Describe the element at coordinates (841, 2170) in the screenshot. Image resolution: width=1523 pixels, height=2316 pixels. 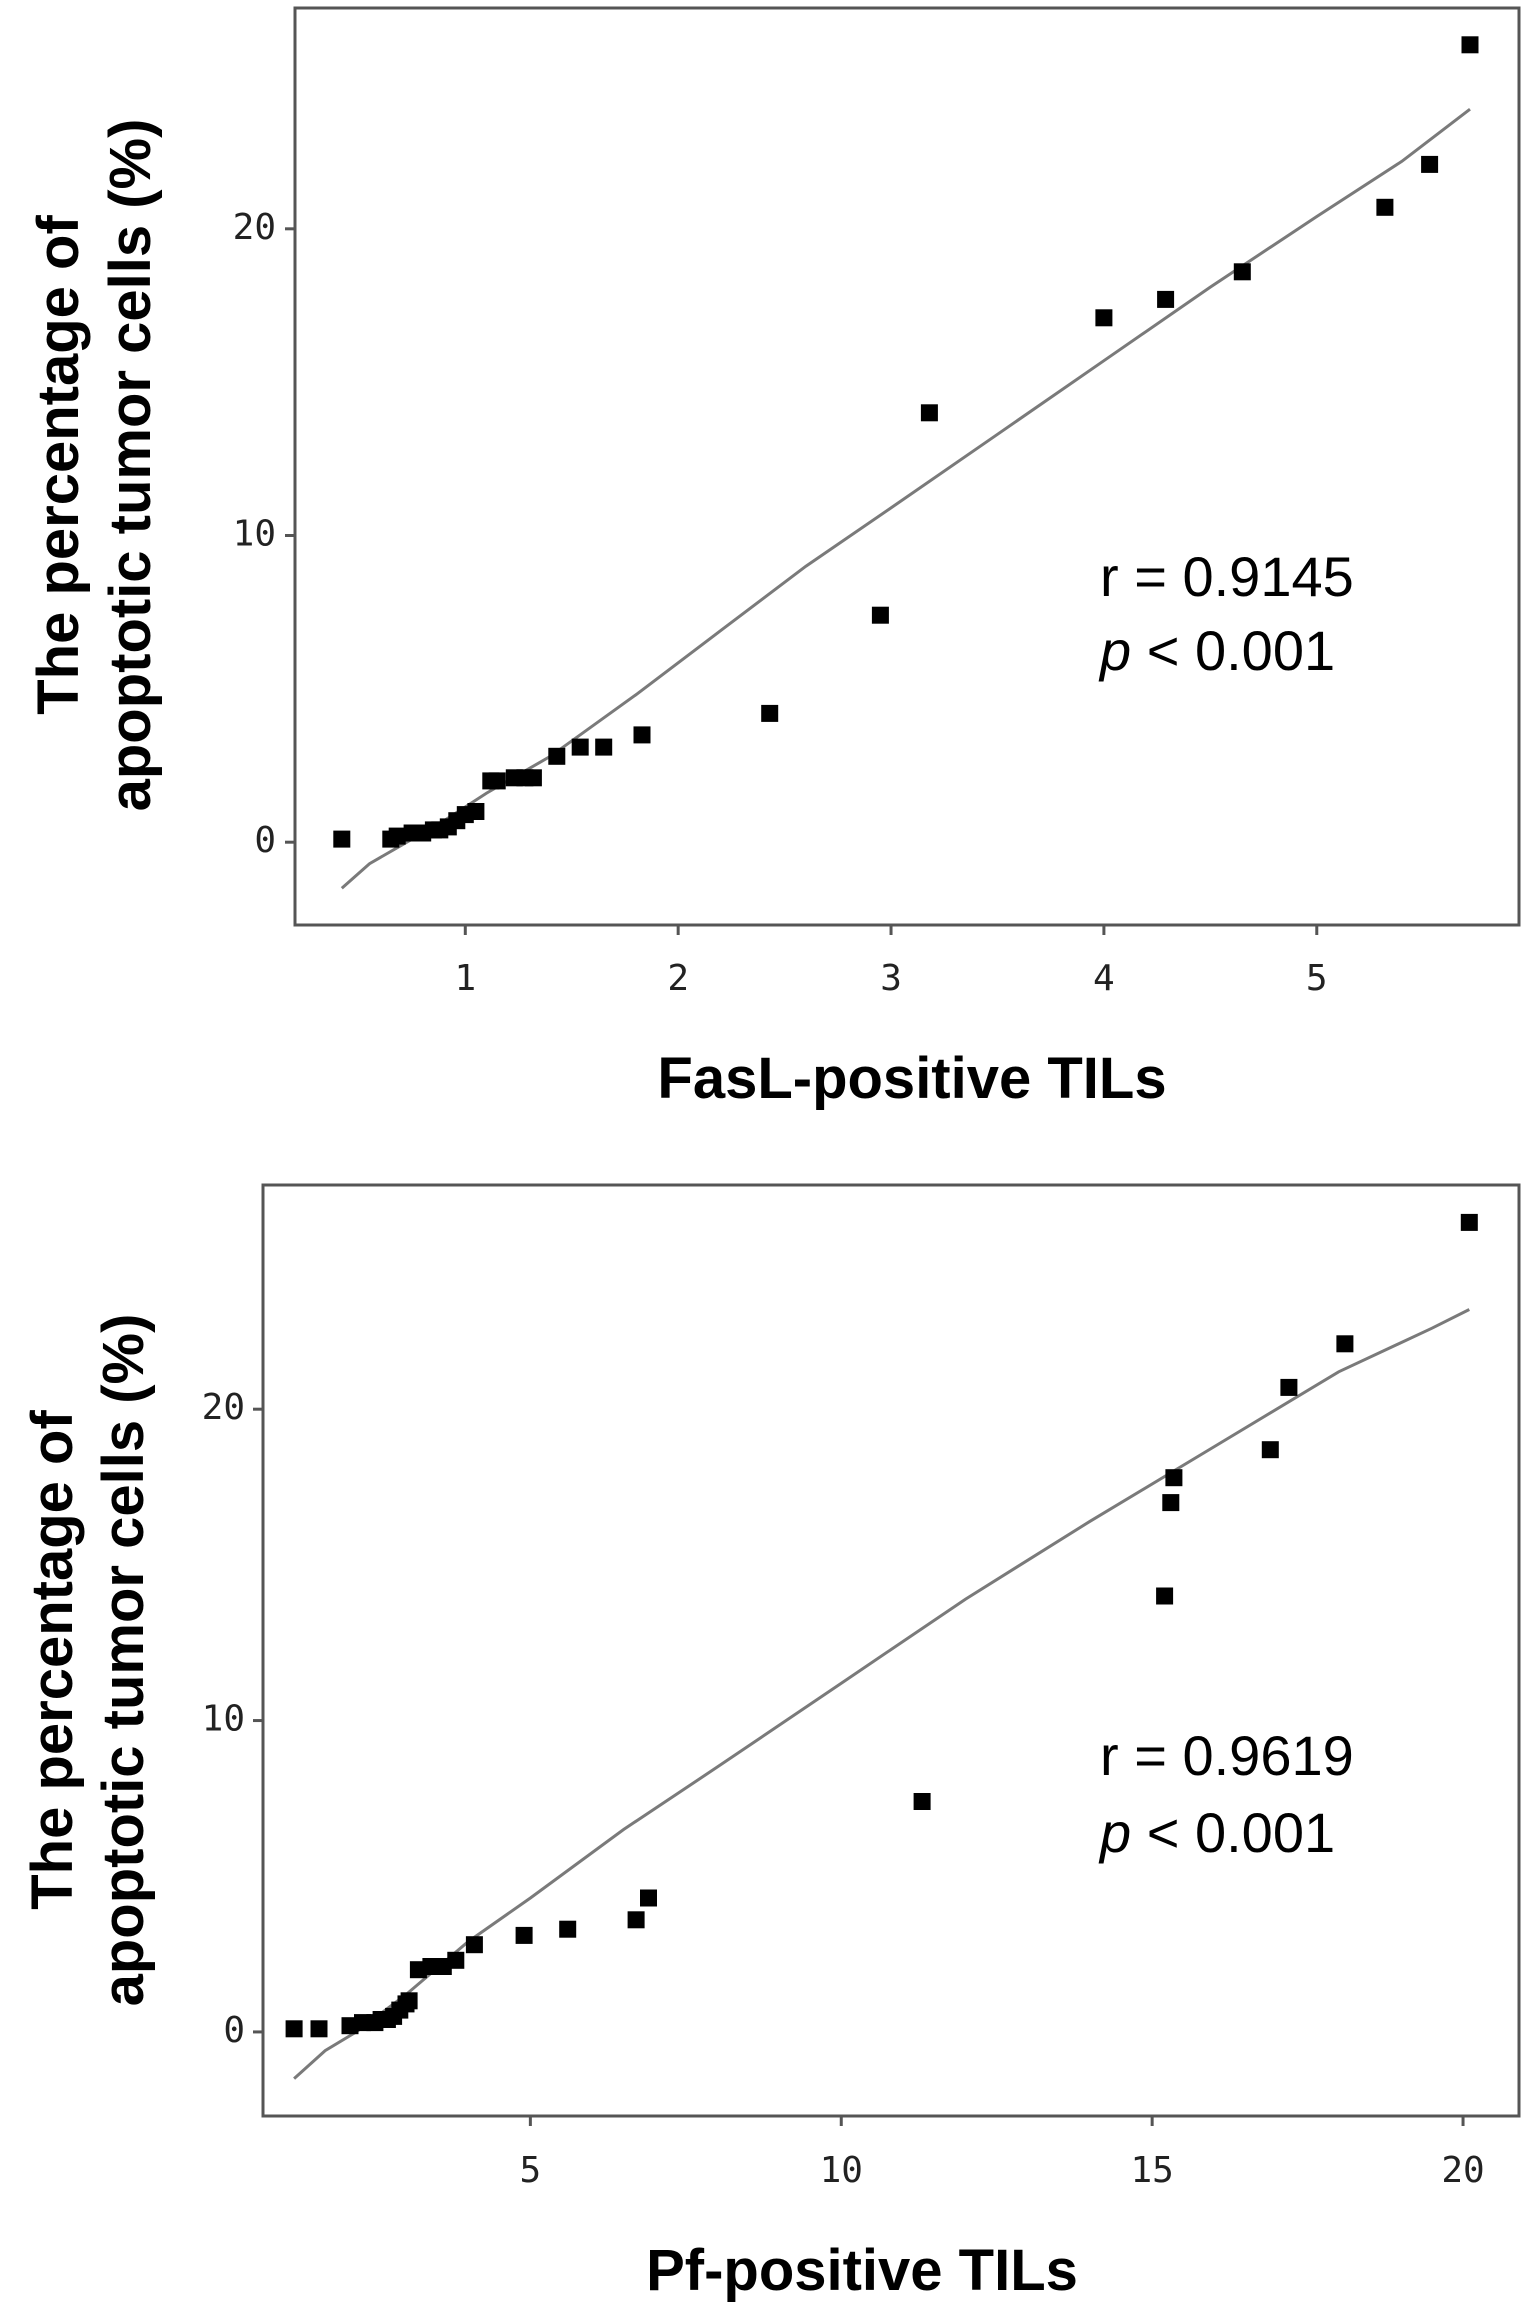
I see `x-tick-label-10: 10` at that location.